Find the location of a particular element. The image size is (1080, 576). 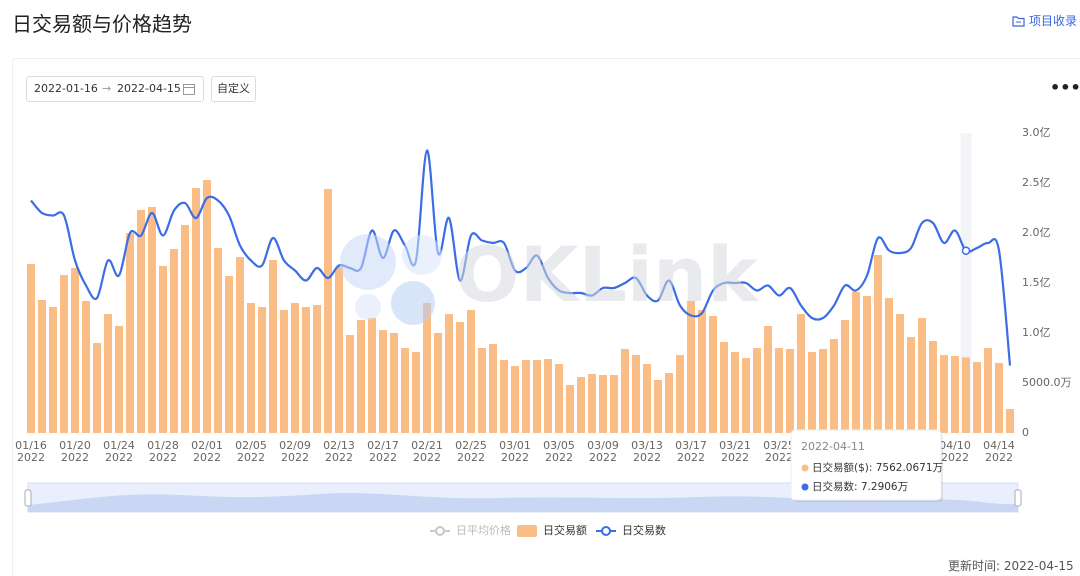

legend-label: 日交易额 is located at coordinates (565, 530).